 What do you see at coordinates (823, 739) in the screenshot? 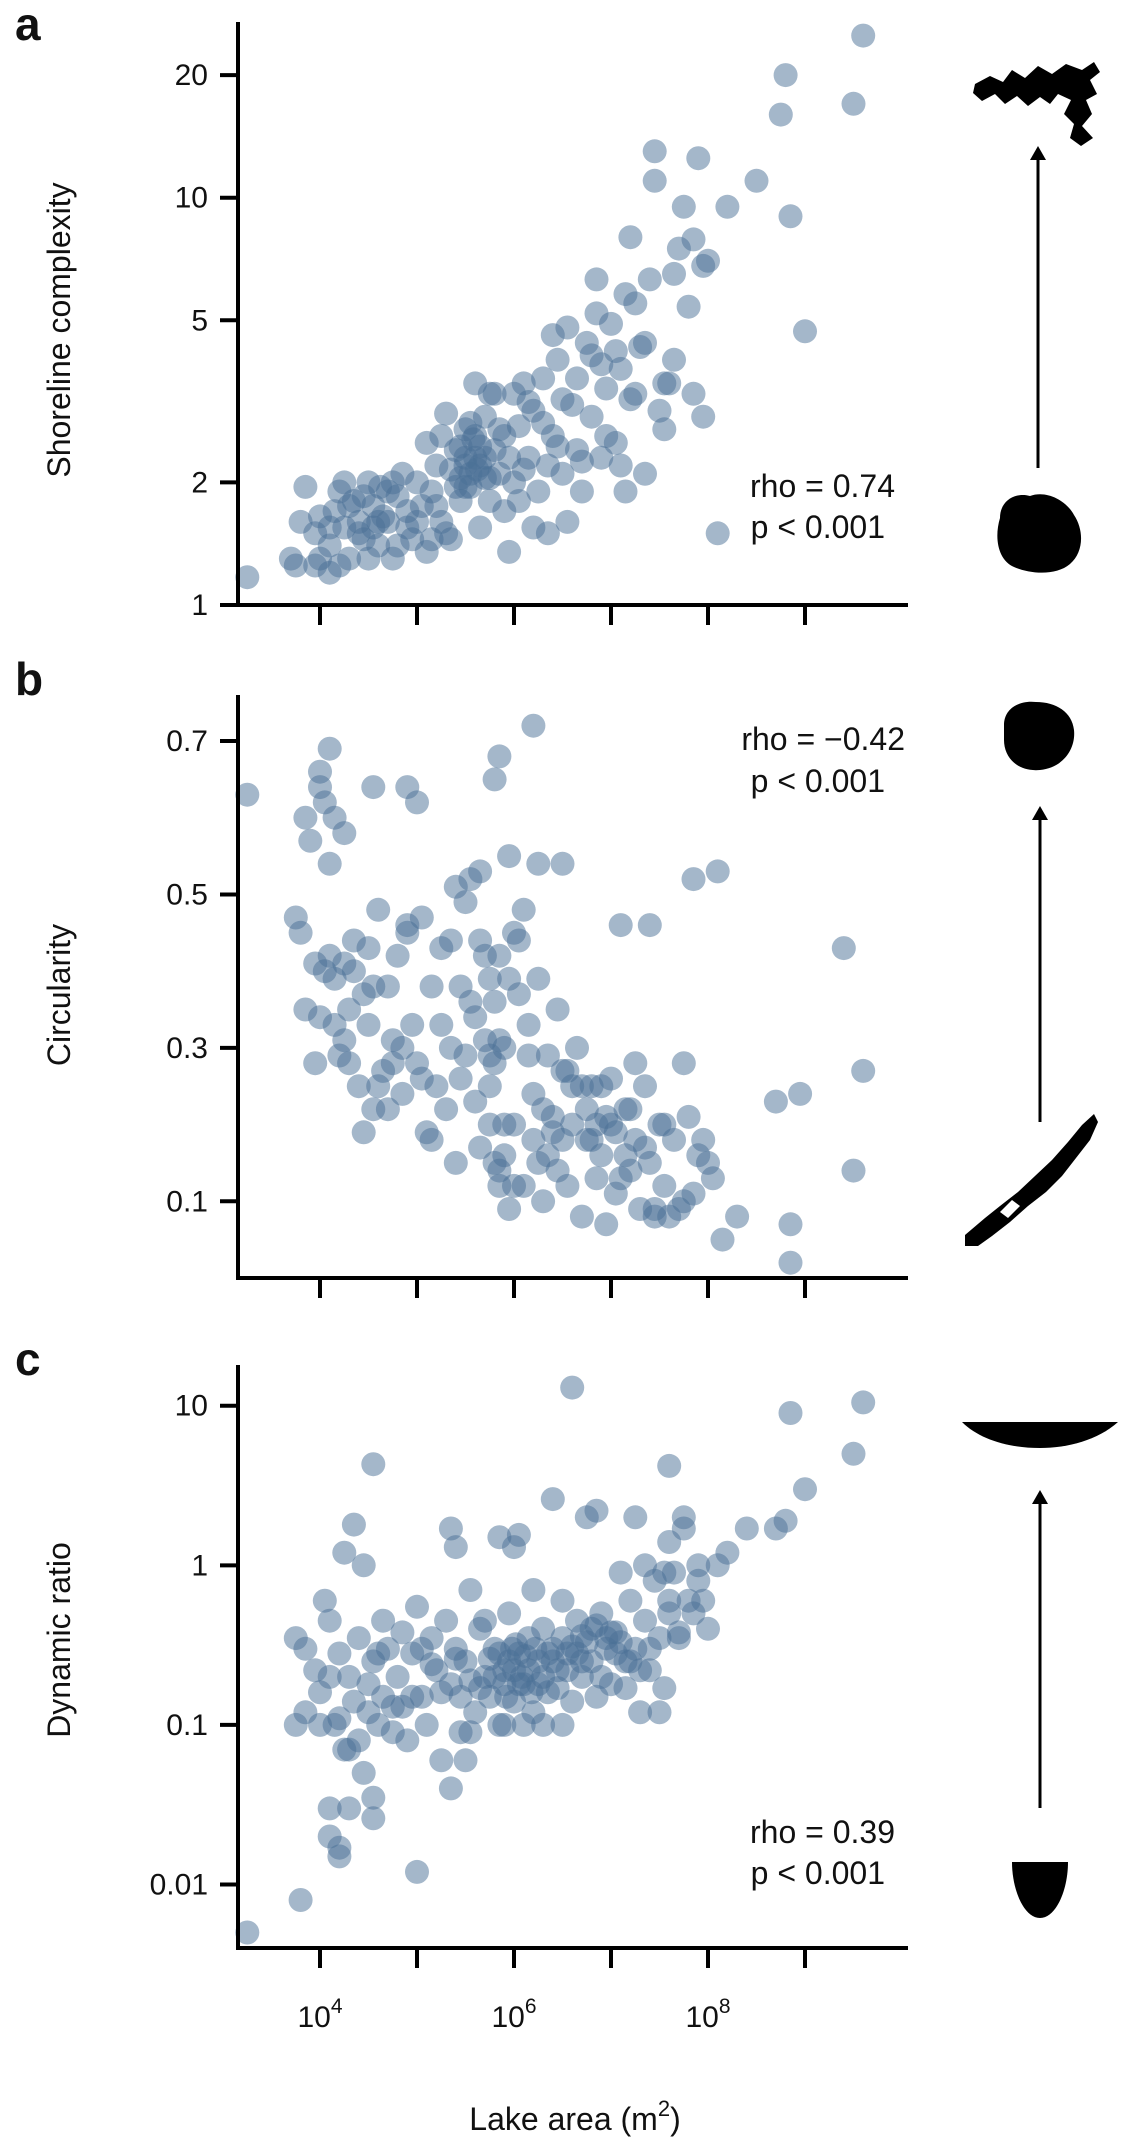
I see `stat-rho-b: rho = −0.42` at bounding box center [823, 739].